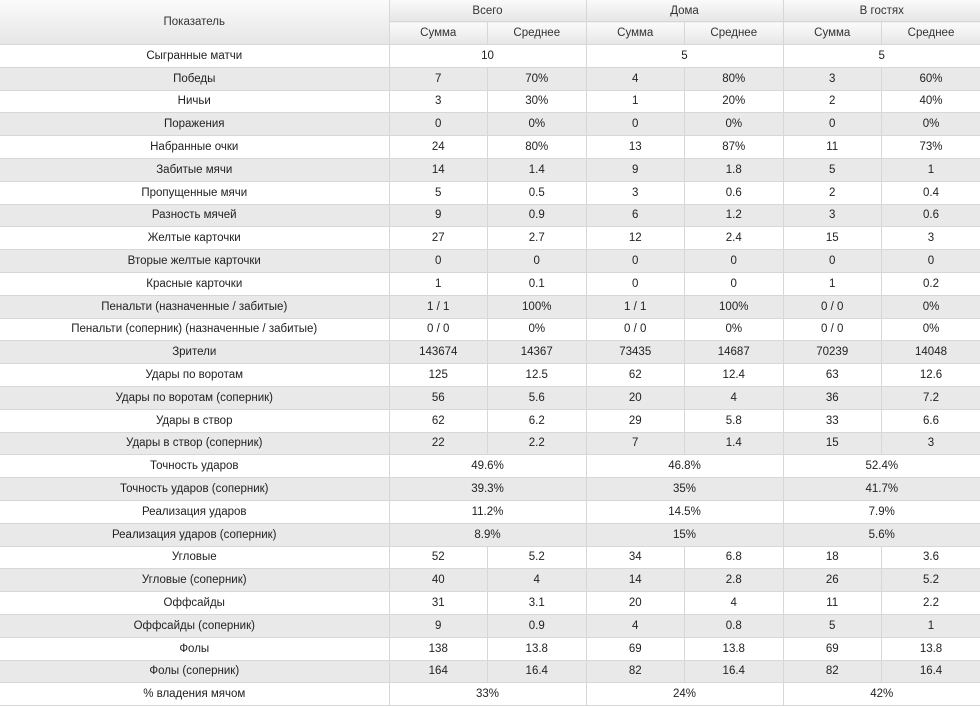 The width and height of the screenshot is (980, 707). What do you see at coordinates (194, 444) in the screenshot?
I see `row-label: Удары в створ (соперник)` at bounding box center [194, 444].